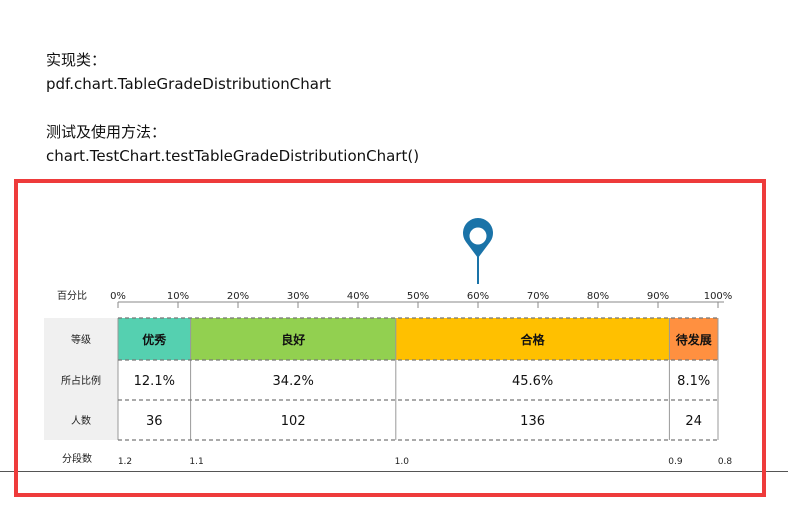 Image resolution: width=788 pixels, height=516 pixels. What do you see at coordinates (178, 296) in the screenshot?
I see `percent-tick-label: 10%` at bounding box center [178, 296].